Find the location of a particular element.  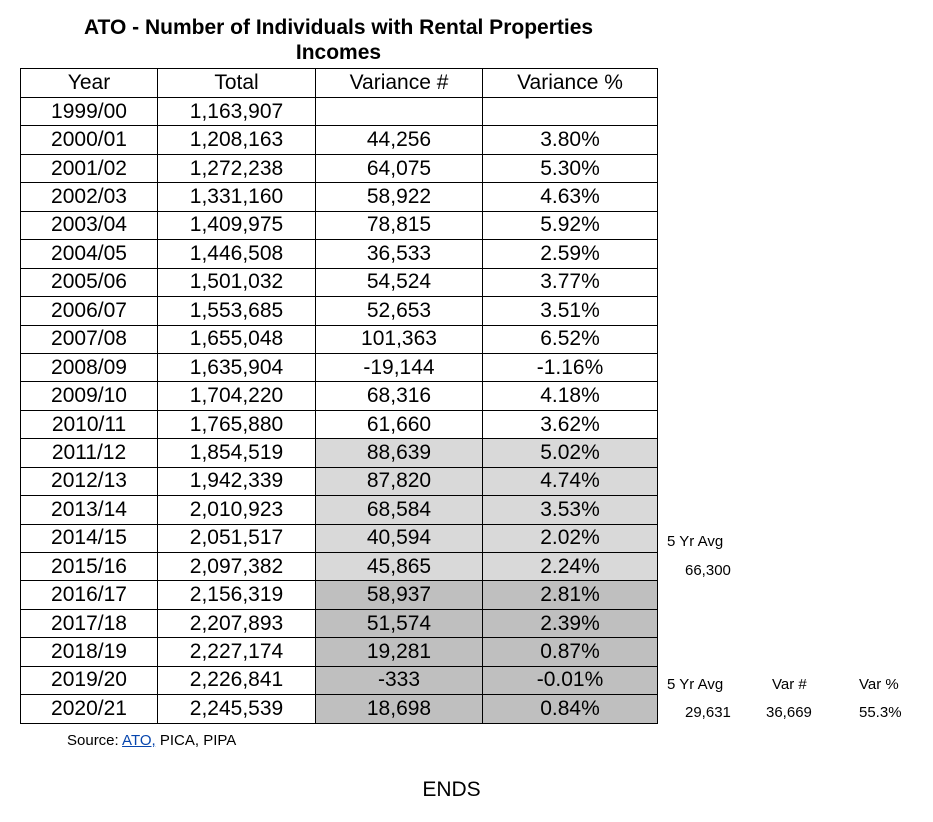

cell: 58,937 is located at coordinates (399, 595).